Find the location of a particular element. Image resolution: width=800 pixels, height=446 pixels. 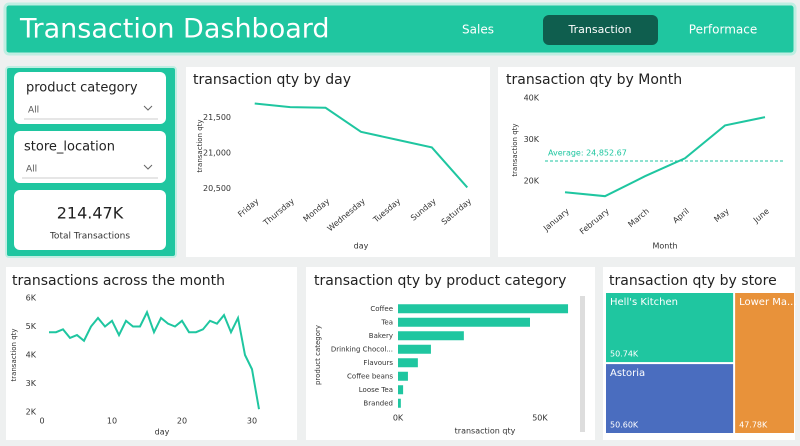

y-tick-label: 3K is located at coordinates (31, 383).